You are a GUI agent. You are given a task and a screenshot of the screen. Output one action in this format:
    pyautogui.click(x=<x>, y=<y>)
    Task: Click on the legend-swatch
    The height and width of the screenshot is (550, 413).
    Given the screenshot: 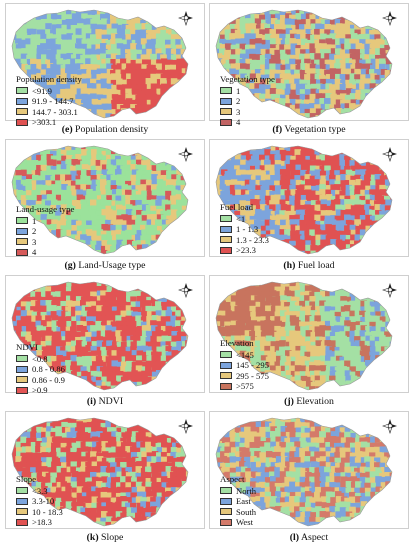 What is the action you would take?
    pyautogui.click(x=22, y=112)
    